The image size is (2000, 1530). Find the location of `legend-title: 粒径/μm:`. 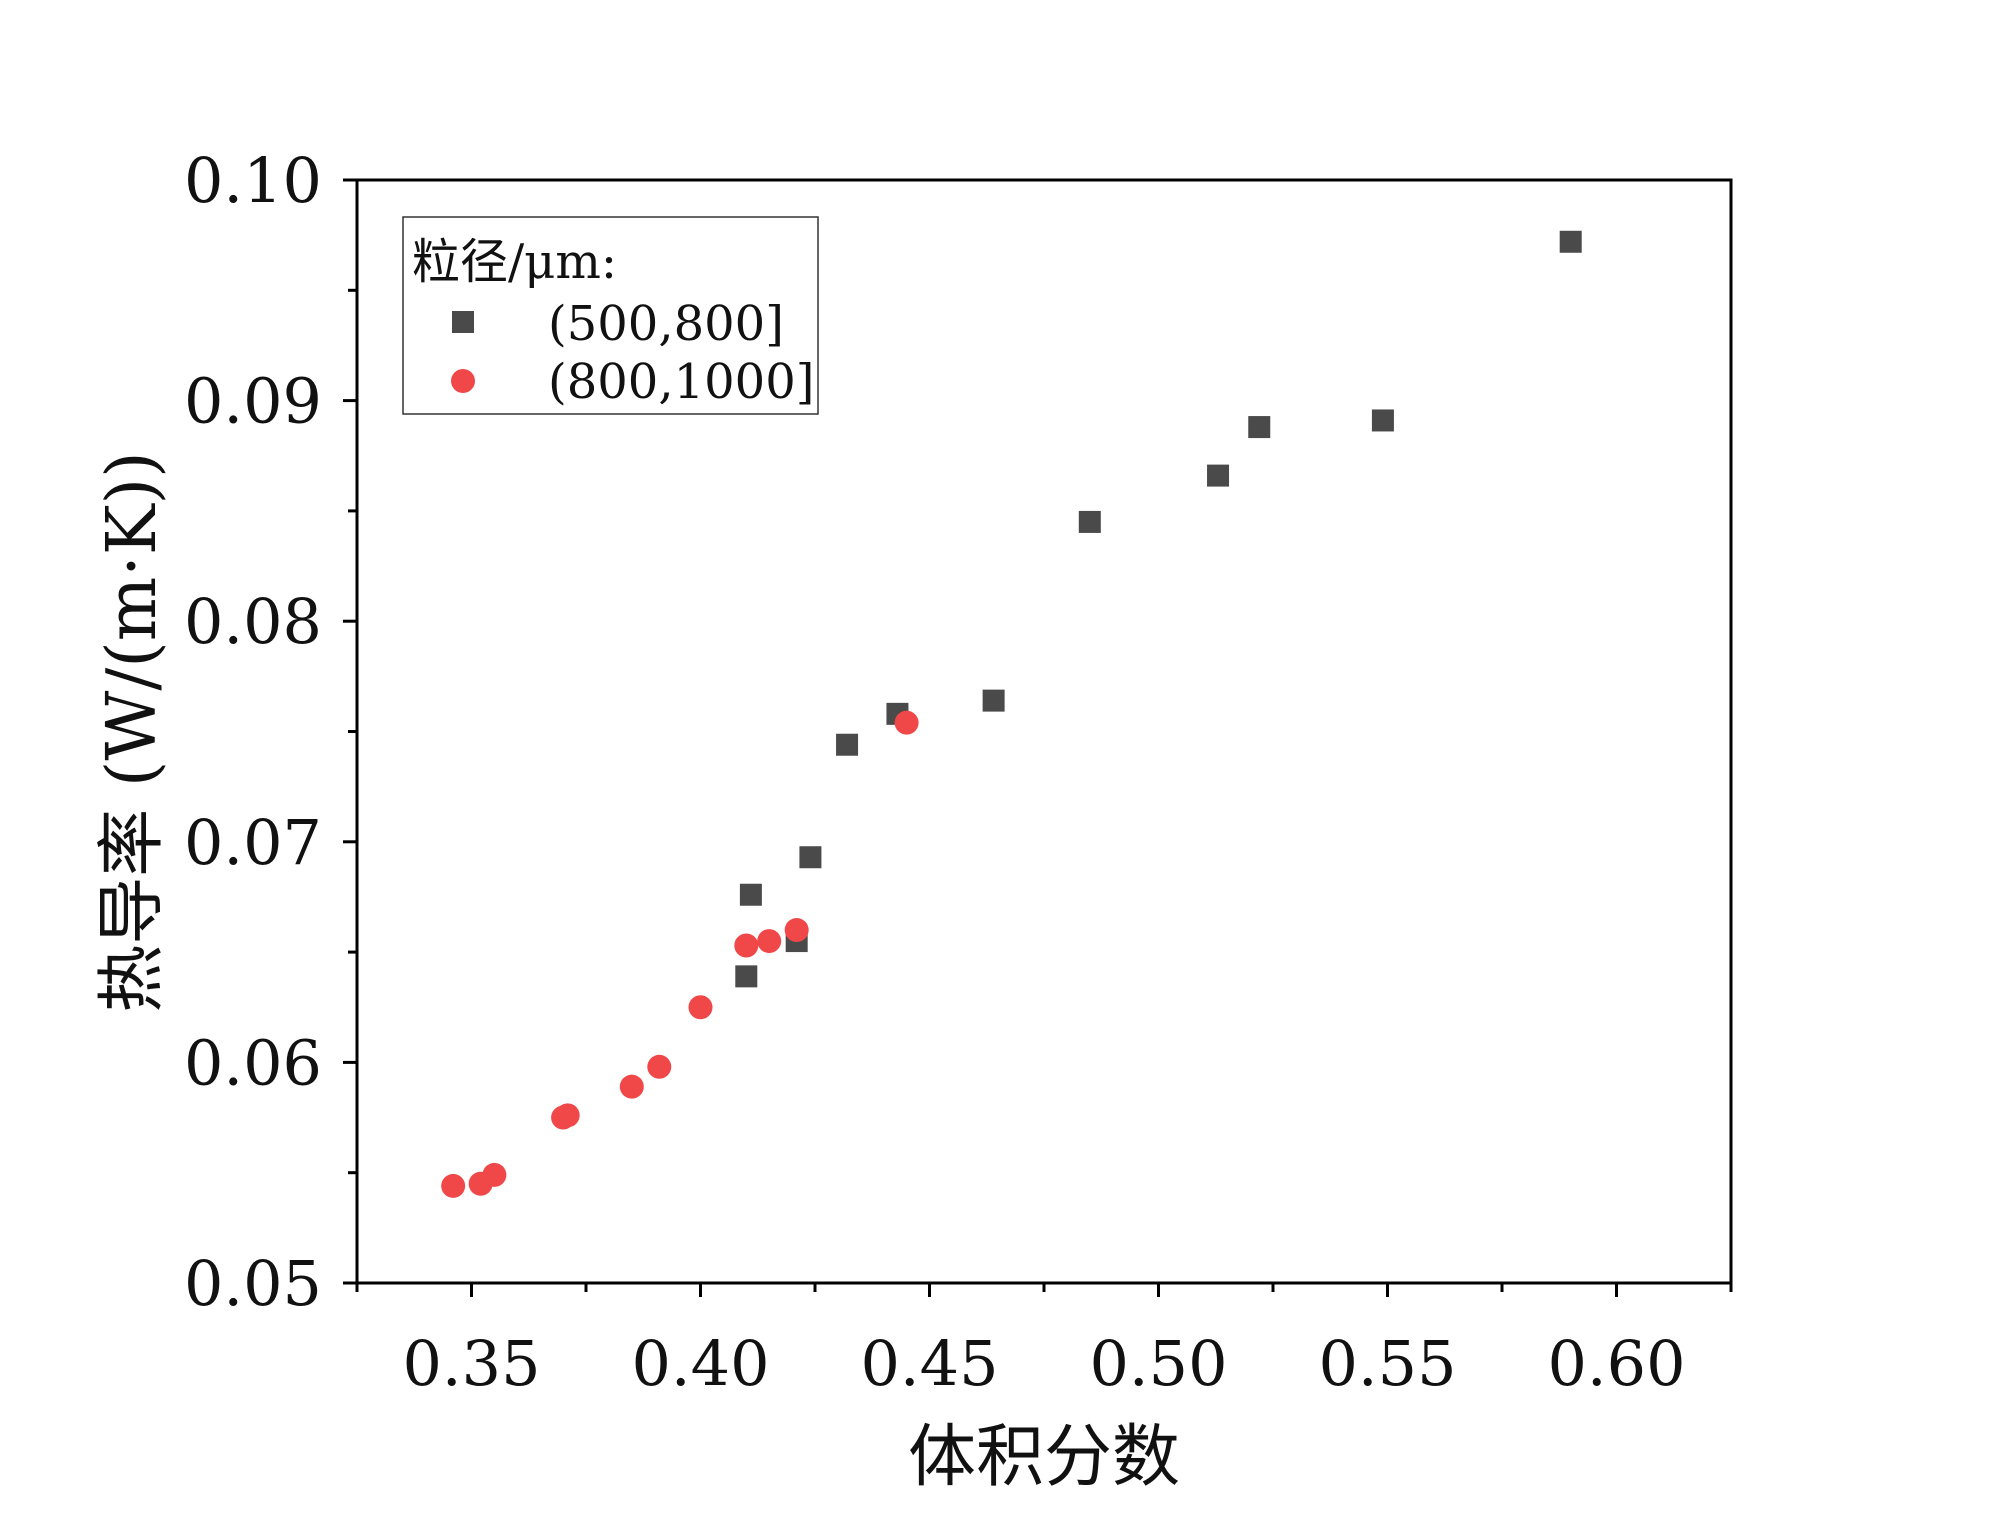

legend-title: 粒径/μm: is located at coordinates (514, 262).